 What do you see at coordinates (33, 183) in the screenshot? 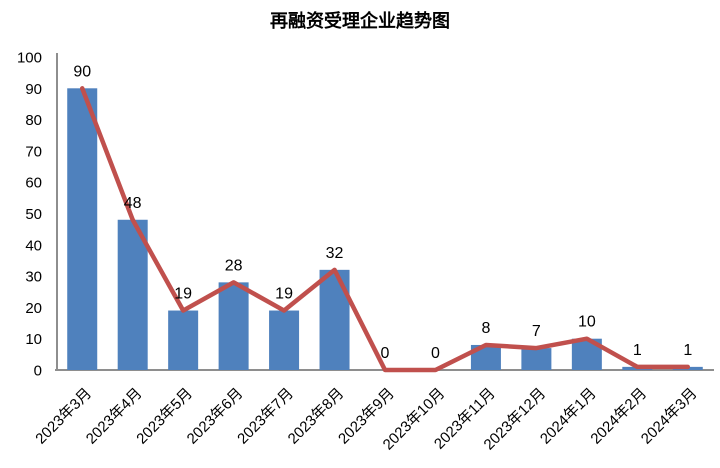
I see `y-axis-label-60: 60` at bounding box center [33, 183].